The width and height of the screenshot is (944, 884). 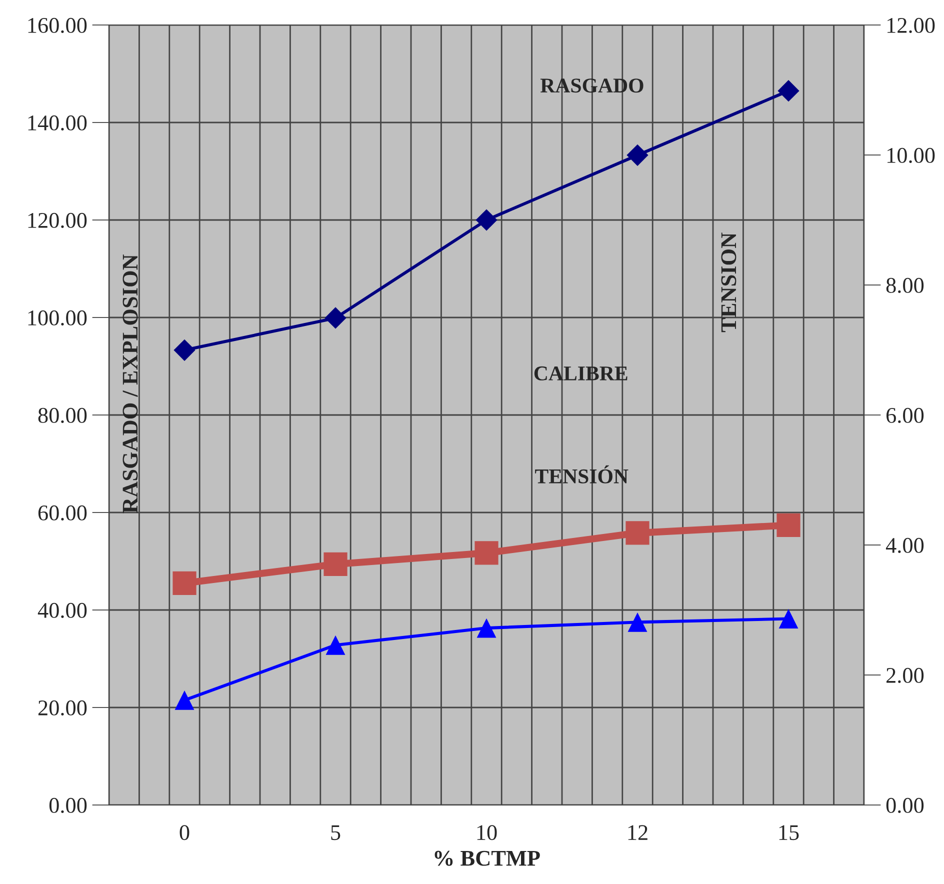 What do you see at coordinates (789, 832) in the screenshot?
I see `x-tick-label: 15` at bounding box center [789, 832].